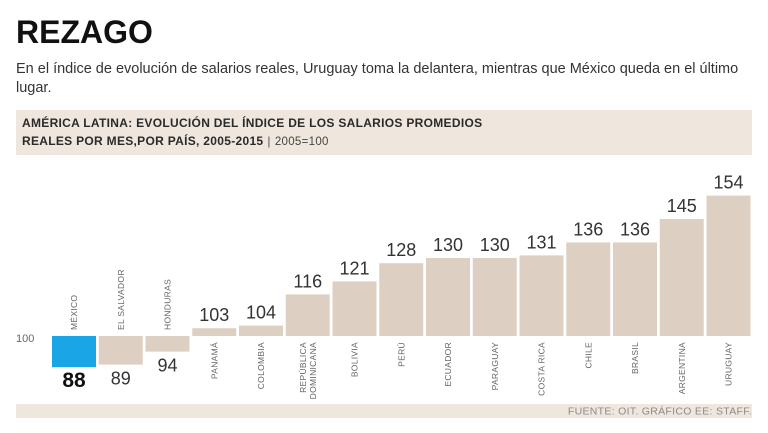 Image resolution: width=768 pixels, height=433 pixels. What do you see at coordinates (261, 365) in the screenshot?
I see `category-label-4: COLOMBIA` at bounding box center [261, 365].